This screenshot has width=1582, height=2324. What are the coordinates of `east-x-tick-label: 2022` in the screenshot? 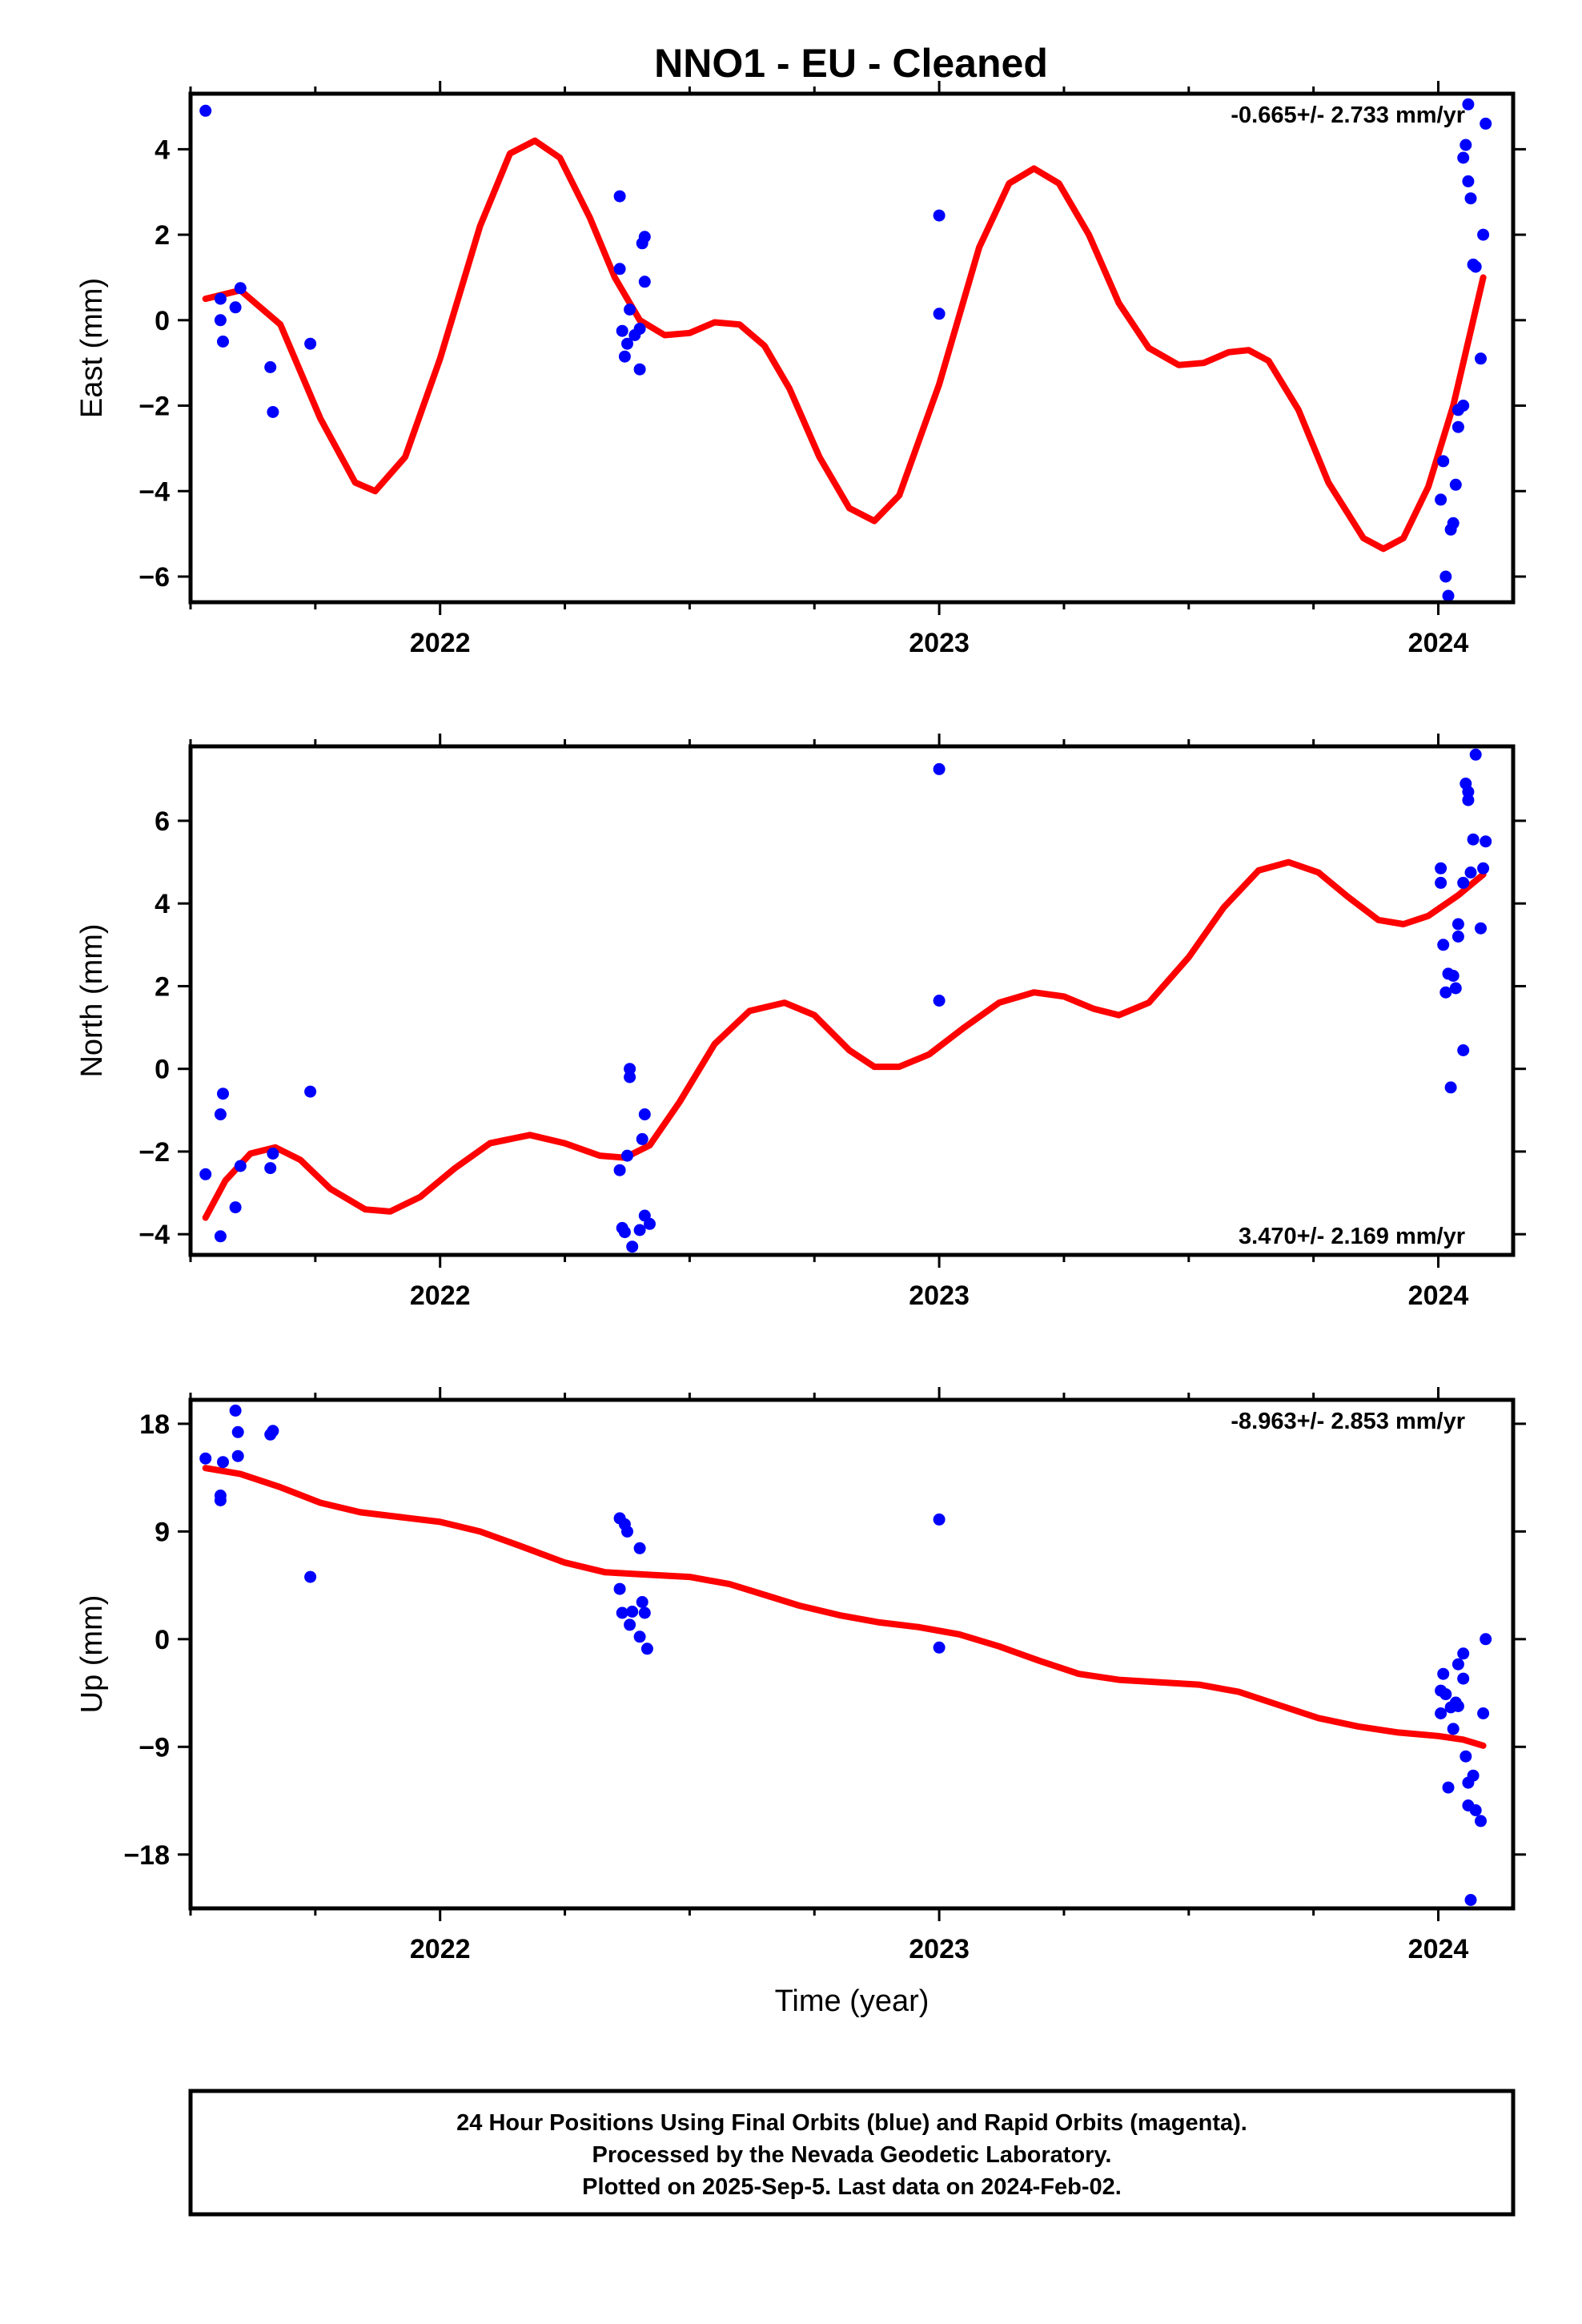 It's located at (441, 643).